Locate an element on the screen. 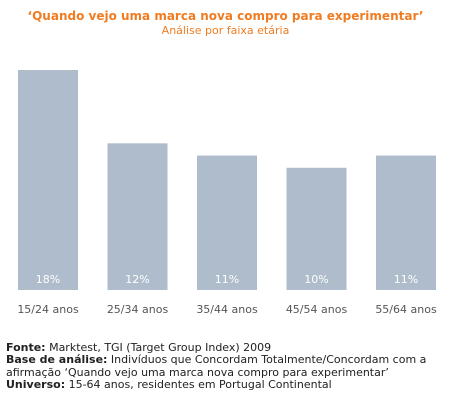  category-label-3: 35/44 anos is located at coordinates (227, 309).